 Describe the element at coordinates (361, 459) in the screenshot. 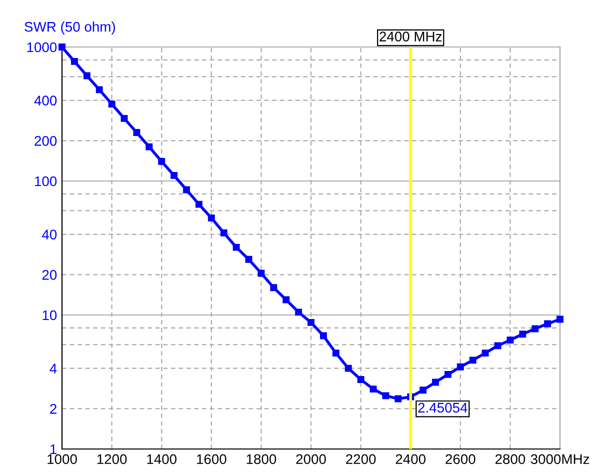

I see `x-tick-label: 2200` at that location.